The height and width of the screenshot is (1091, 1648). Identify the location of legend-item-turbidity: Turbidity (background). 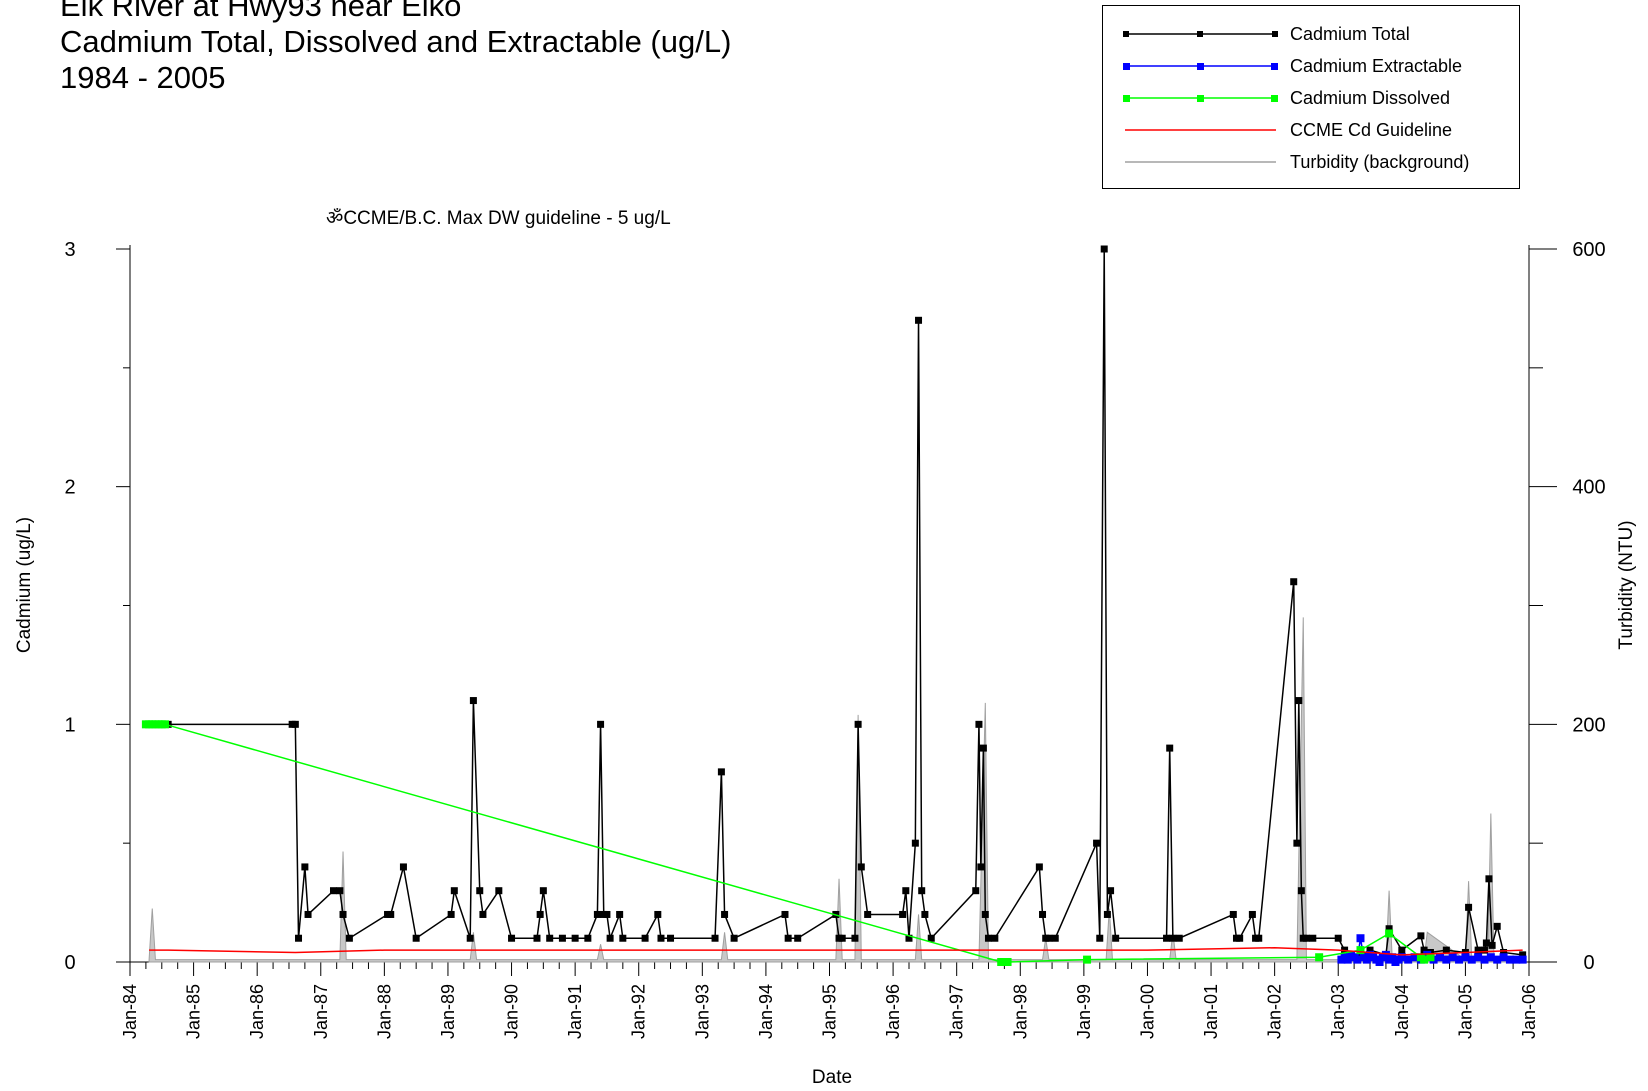
(1296, 162).